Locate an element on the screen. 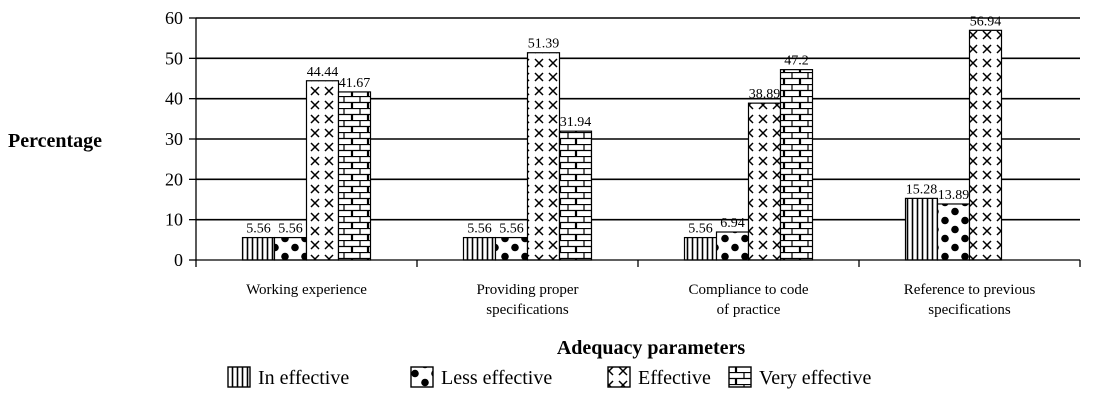  legend-label: In effective is located at coordinates (303, 378).